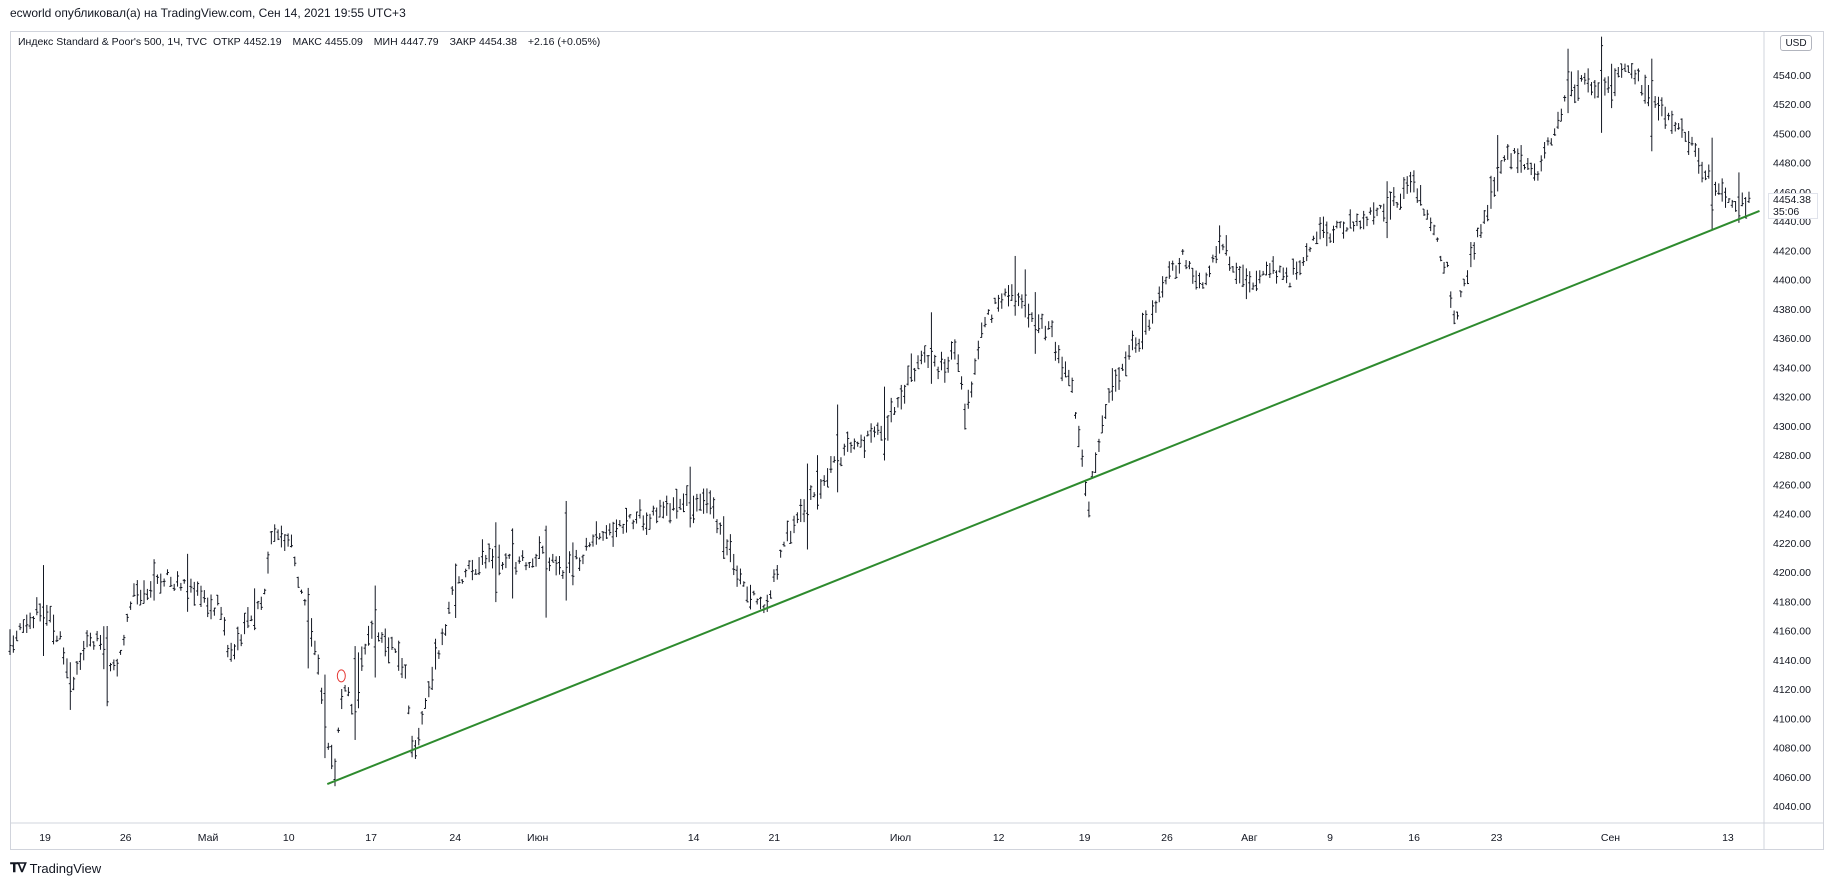 The height and width of the screenshot is (885, 1834). Describe the element at coordinates (1792, 76) in the screenshot. I see `price-tick-label: 4540.00` at that location.